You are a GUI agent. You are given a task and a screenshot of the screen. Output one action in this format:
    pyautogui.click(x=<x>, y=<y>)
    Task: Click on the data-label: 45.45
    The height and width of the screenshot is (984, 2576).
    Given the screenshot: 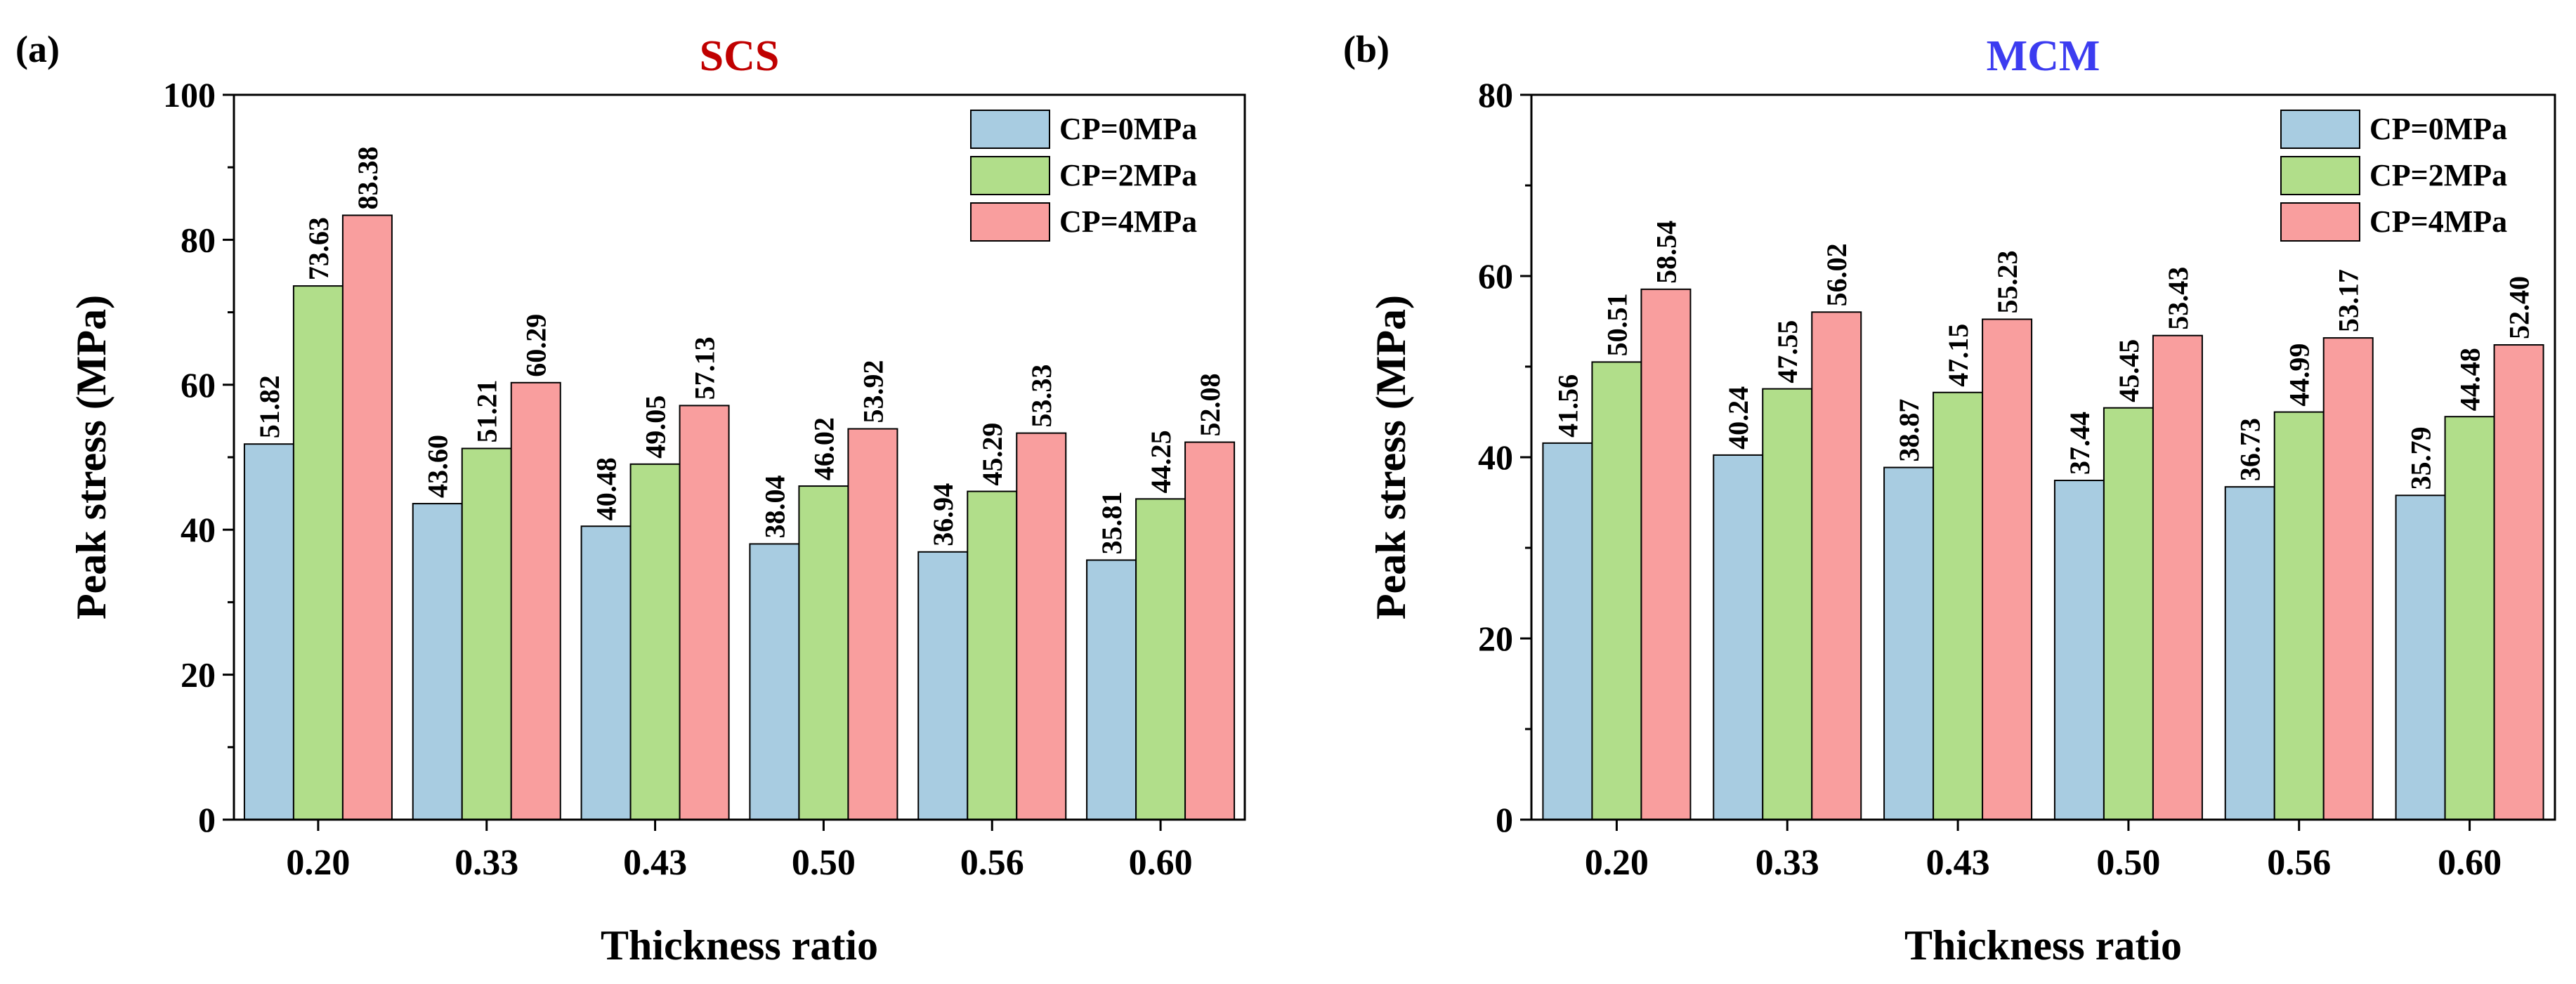 What is the action you would take?
    pyautogui.click(x=2129, y=370)
    